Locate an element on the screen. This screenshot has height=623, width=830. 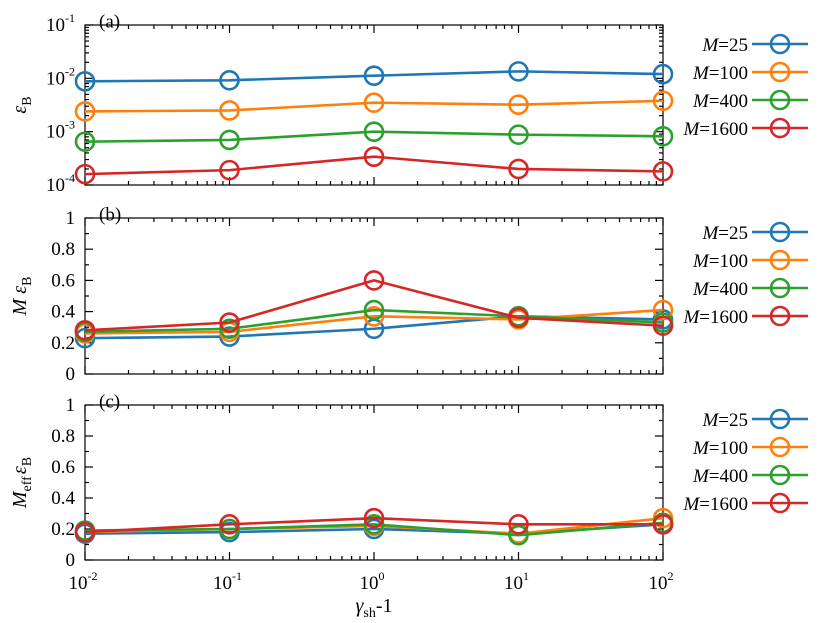
x-tick-label: 10² is located at coordinates (661, 581).